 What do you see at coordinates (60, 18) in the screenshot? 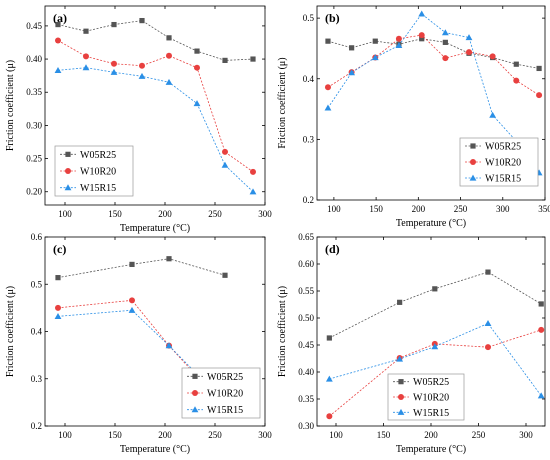
I see `panel-label: (a)` at bounding box center [60, 18].